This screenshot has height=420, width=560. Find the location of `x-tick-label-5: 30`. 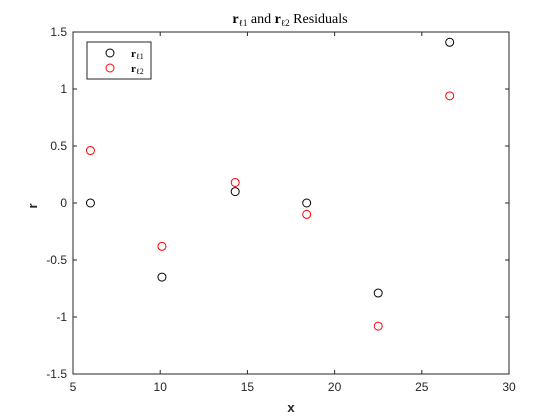

x-tick-label-5: 30 is located at coordinates (509, 387).